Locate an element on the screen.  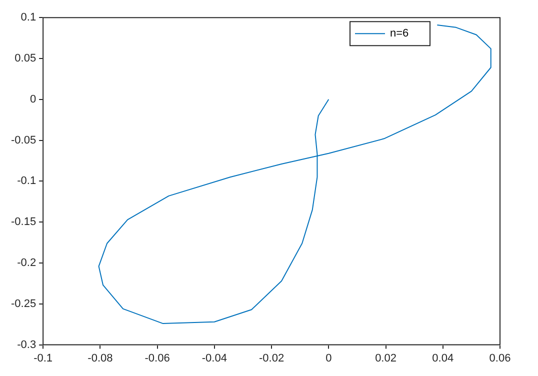
x-tick-label: -0.04 is located at coordinates (214, 358).